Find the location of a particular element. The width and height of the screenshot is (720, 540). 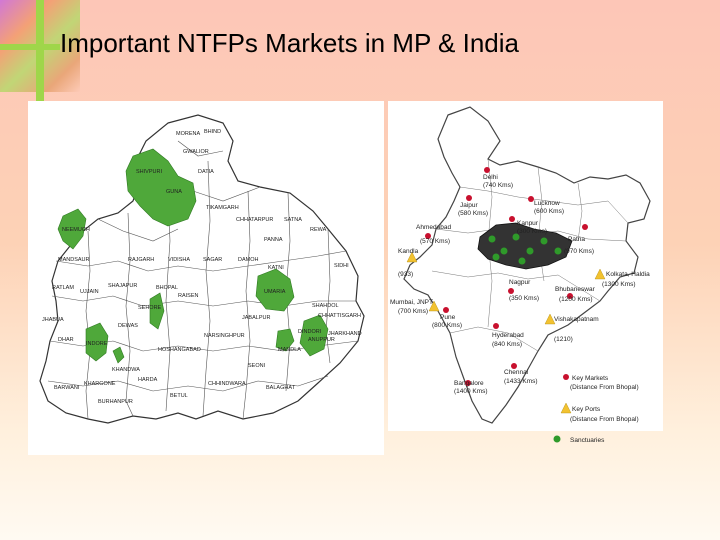

market-name-kanpur: Kanpur is located at coordinates (528, 223).